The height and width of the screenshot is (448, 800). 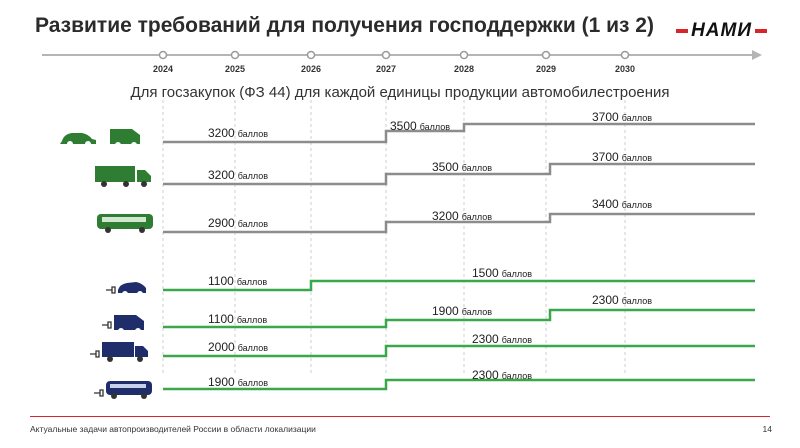 I want to click on electric-bus-icon, so click(x=124, y=391).